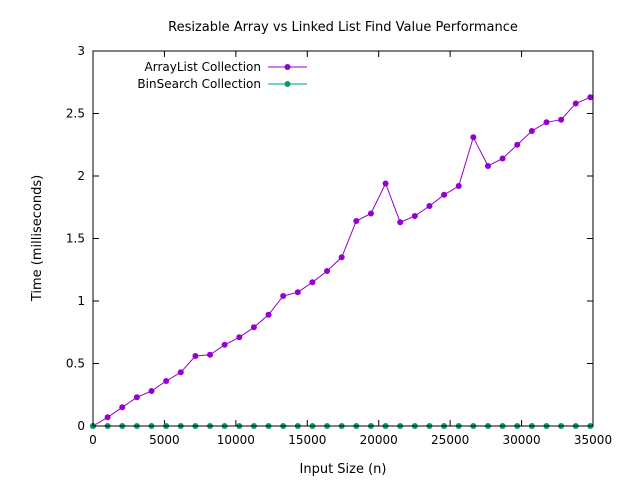 This screenshot has width=640, height=480. Describe the element at coordinates (93, 440) in the screenshot. I see `x-tick-label: 0` at that location.